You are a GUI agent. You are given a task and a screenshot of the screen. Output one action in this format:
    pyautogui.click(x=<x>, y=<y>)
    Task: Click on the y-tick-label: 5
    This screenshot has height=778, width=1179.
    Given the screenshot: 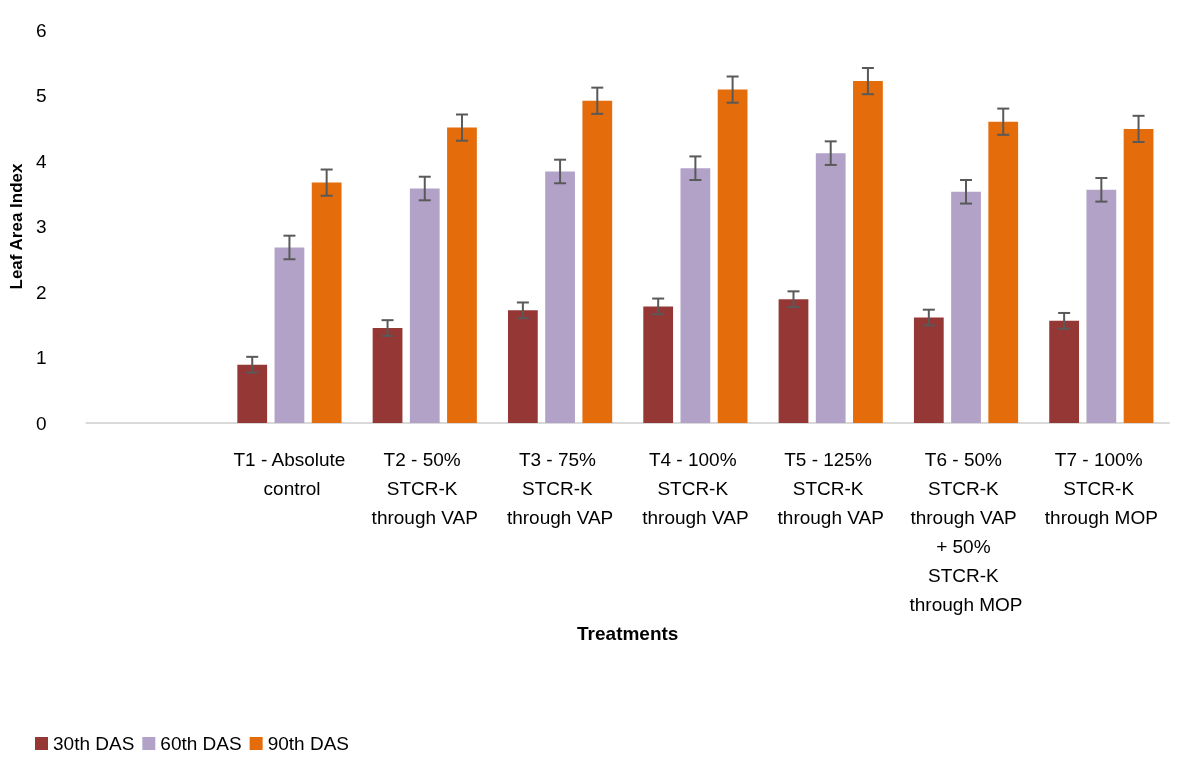 What is the action you would take?
    pyautogui.click(x=41, y=95)
    